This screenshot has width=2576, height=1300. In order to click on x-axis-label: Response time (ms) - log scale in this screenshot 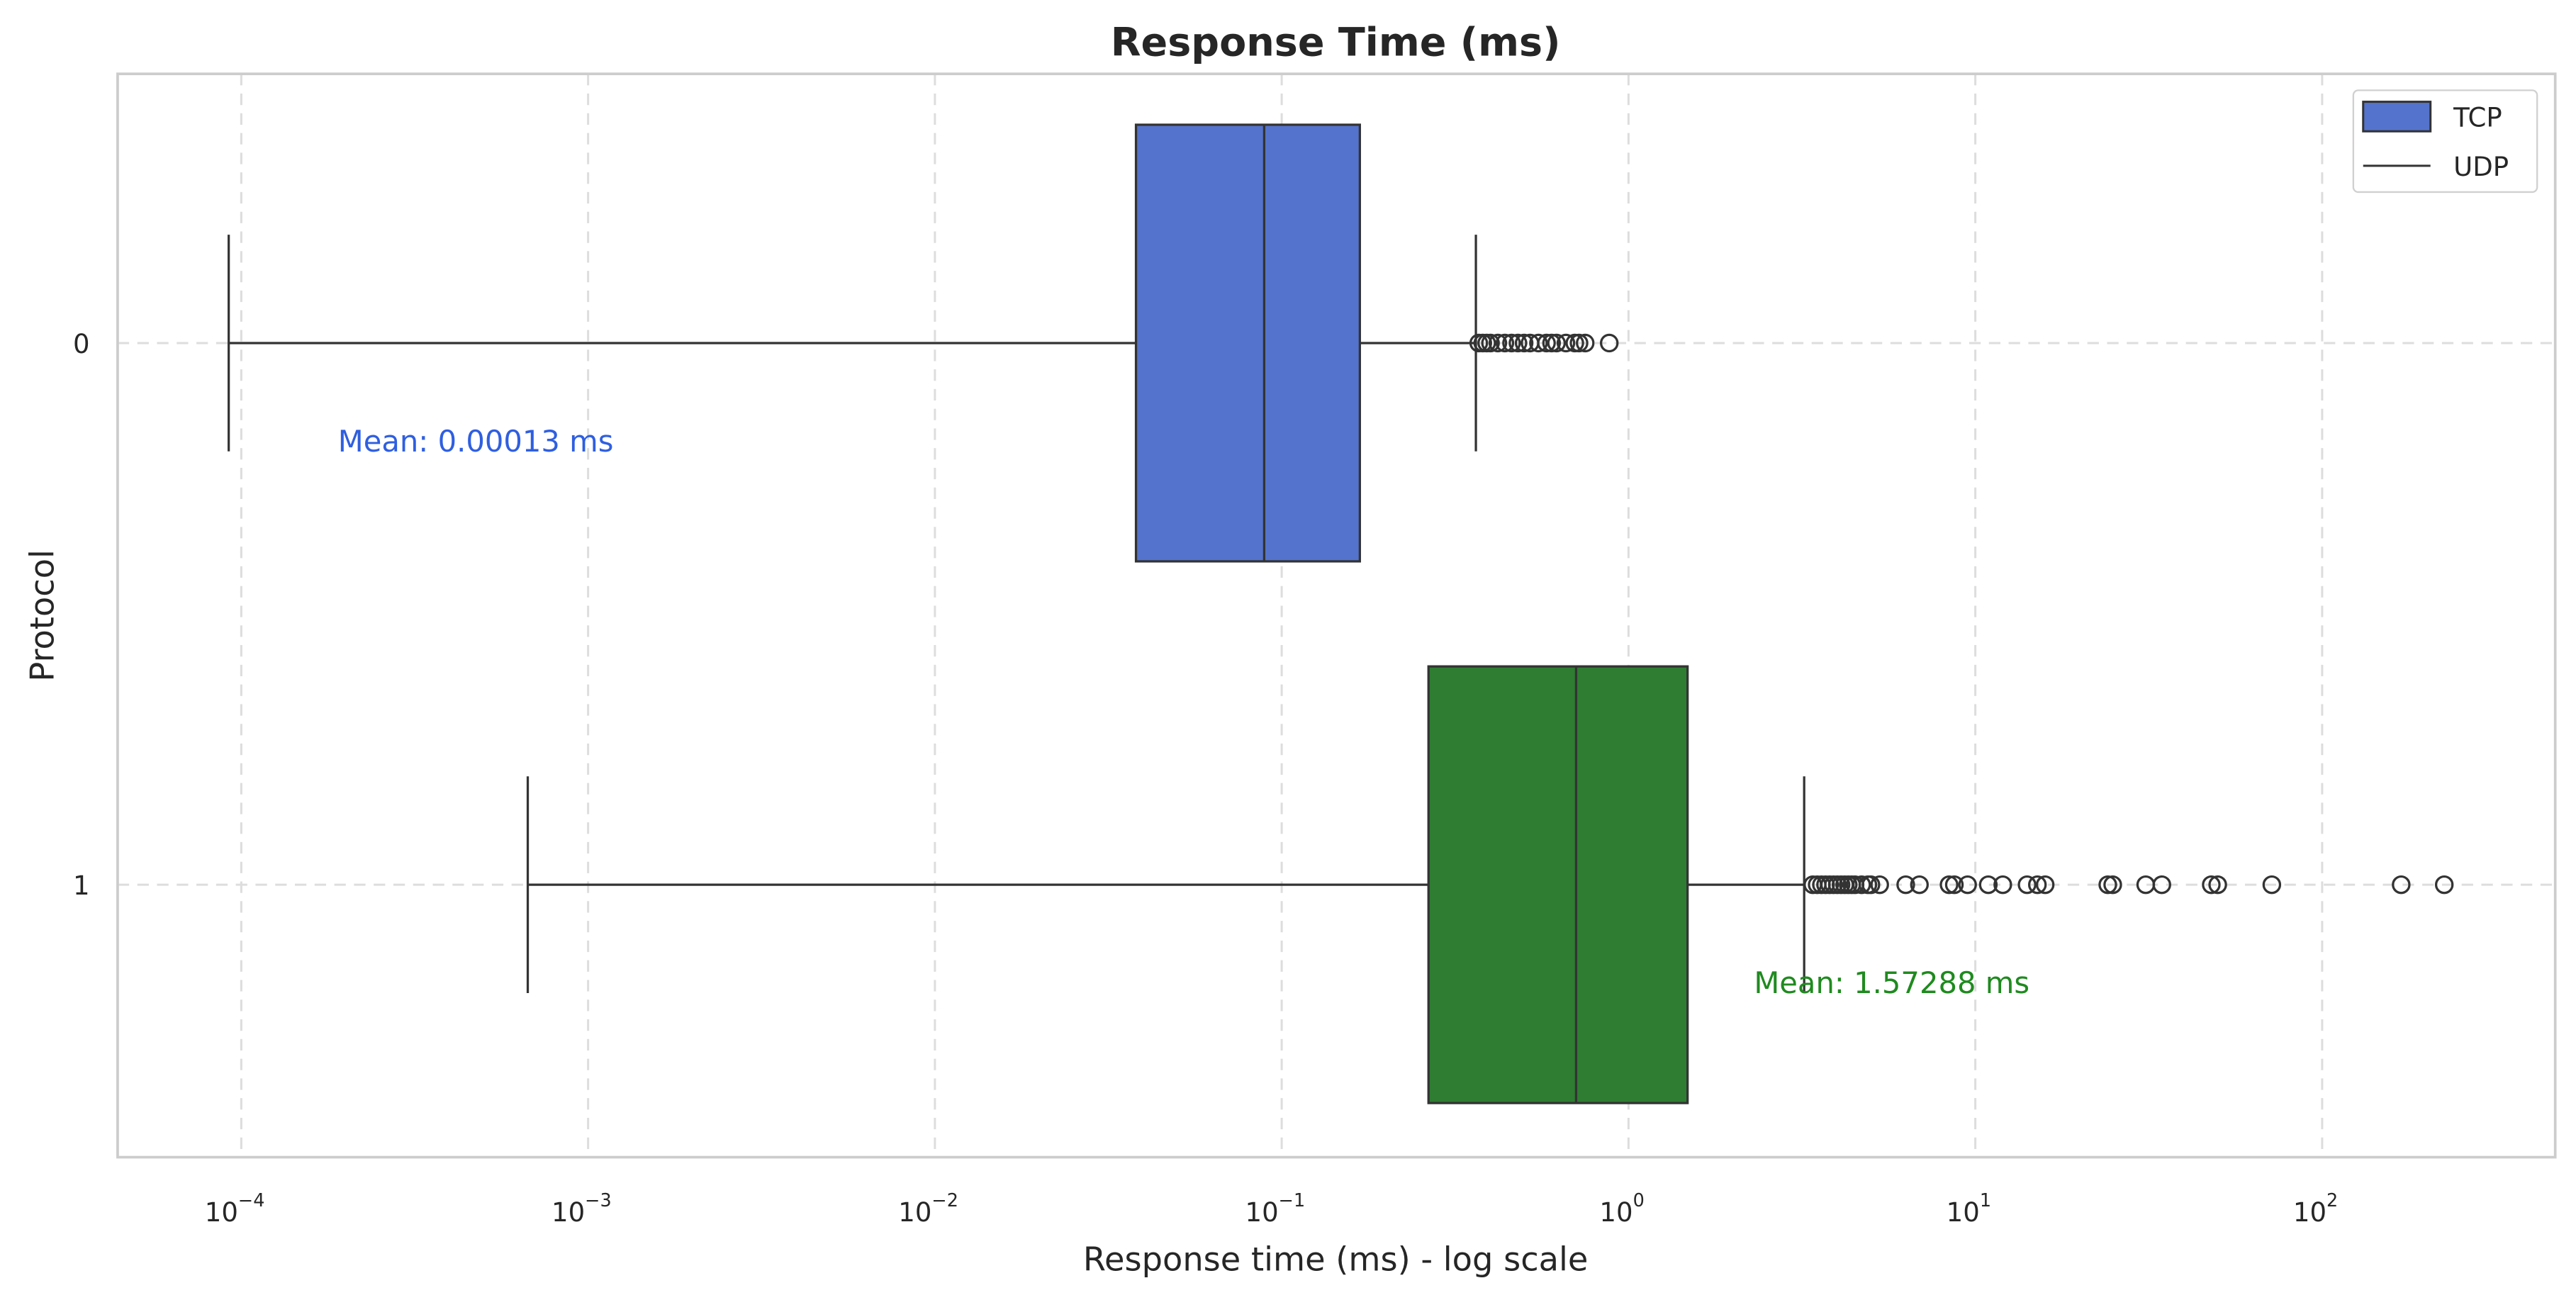, I will do `click(1335, 1259)`.